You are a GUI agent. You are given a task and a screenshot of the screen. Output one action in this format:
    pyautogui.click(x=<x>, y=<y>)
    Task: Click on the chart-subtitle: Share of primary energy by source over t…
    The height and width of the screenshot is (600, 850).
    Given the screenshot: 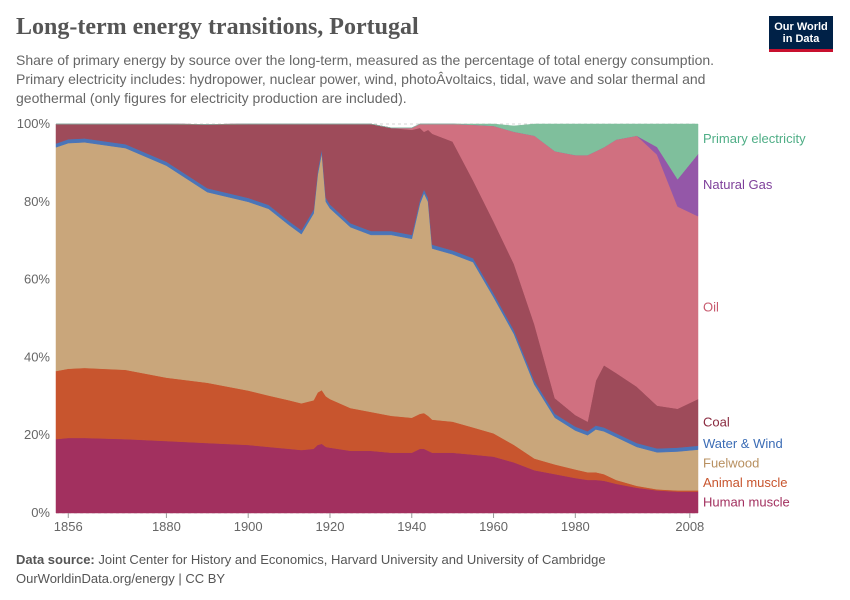 What is the action you would take?
    pyautogui.click(x=365, y=79)
    